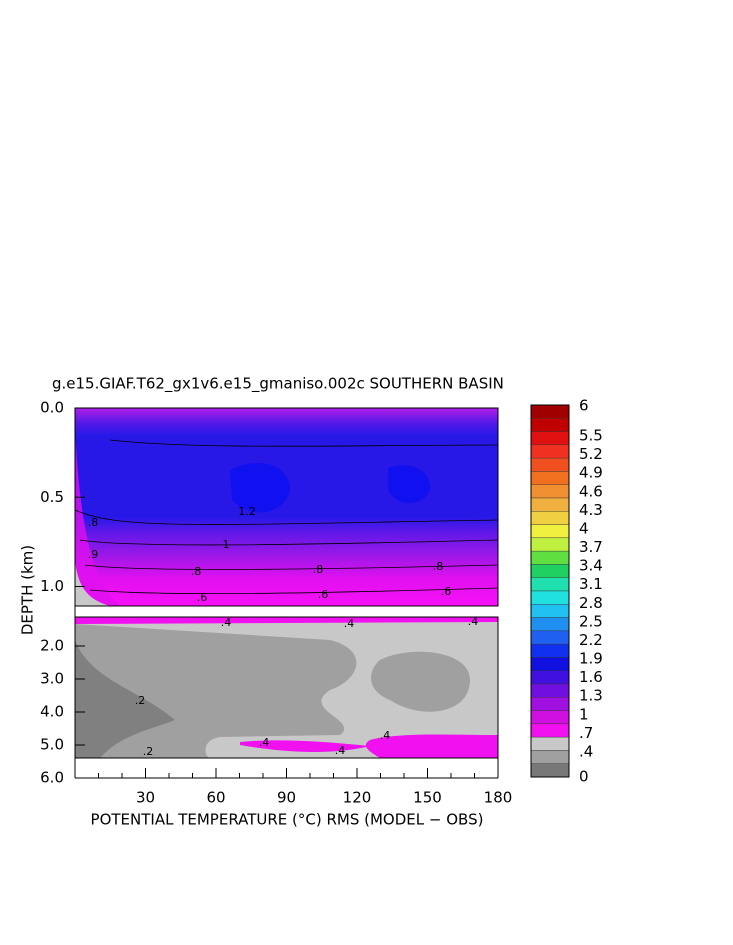  What do you see at coordinates (591, 547) in the screenshot?
I see `colorbar-label: 3.7` at bounding box center [591, 547].